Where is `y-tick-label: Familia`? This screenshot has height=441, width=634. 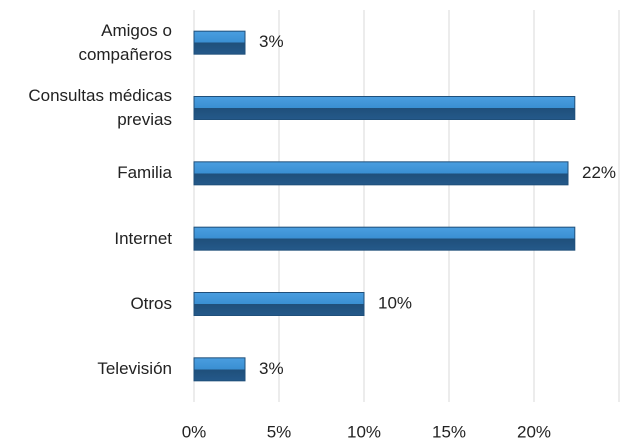
y-tick-label: Familia is located at coordinates (144, 173).